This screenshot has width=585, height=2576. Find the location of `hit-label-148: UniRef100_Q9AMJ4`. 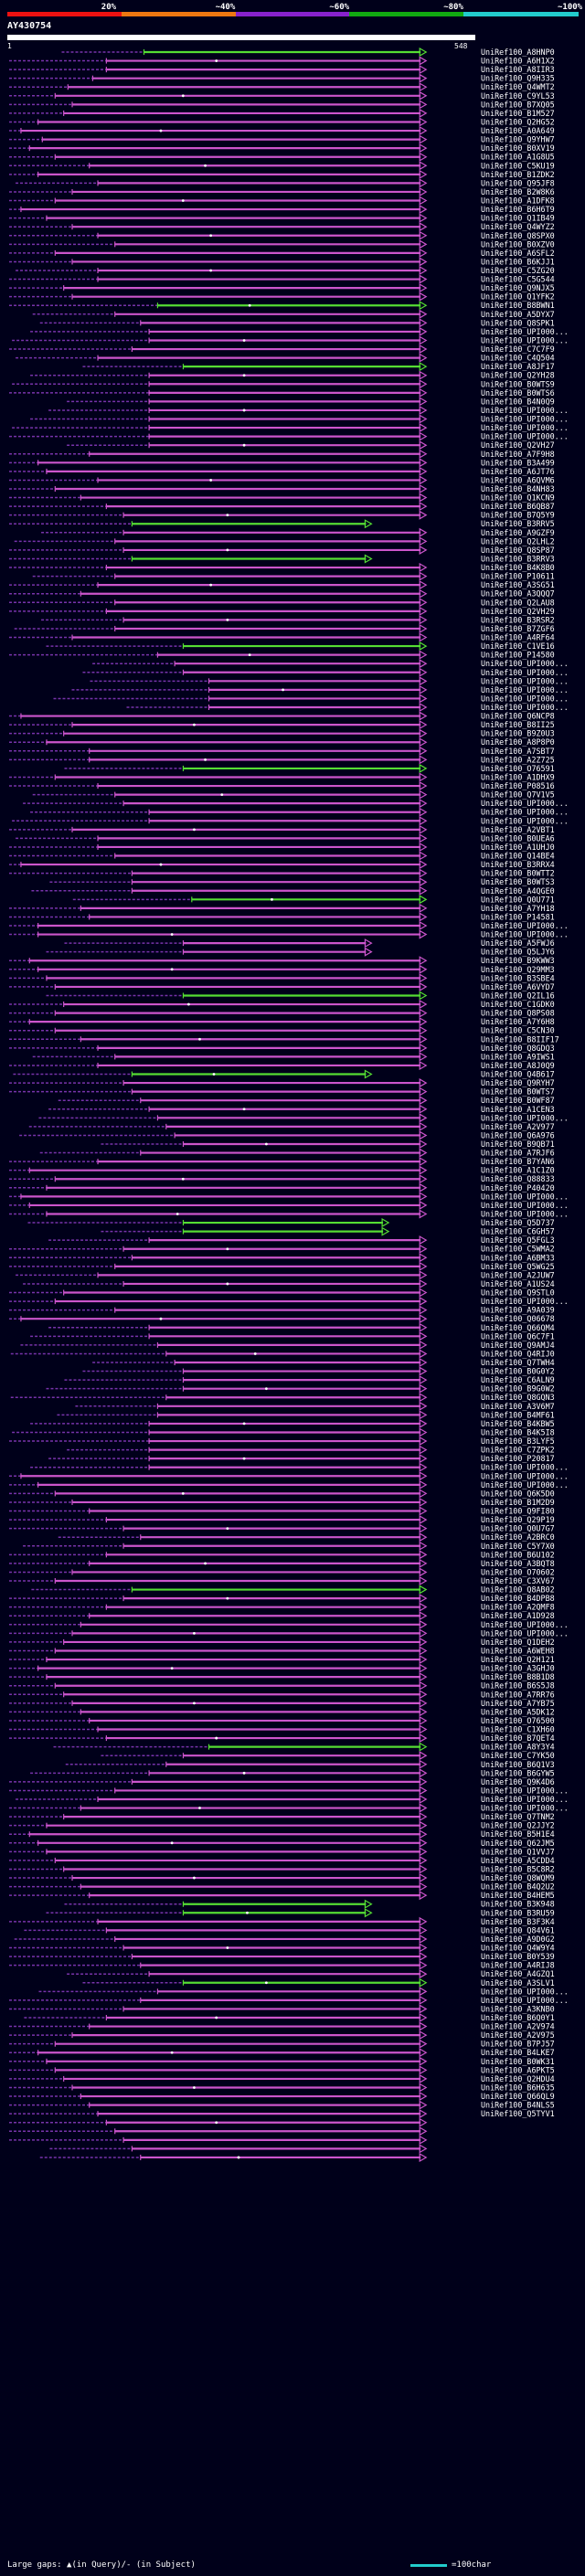

hit-label-148: UniRef100_Q9AMJ4 is located at coordinates (518, 1345).